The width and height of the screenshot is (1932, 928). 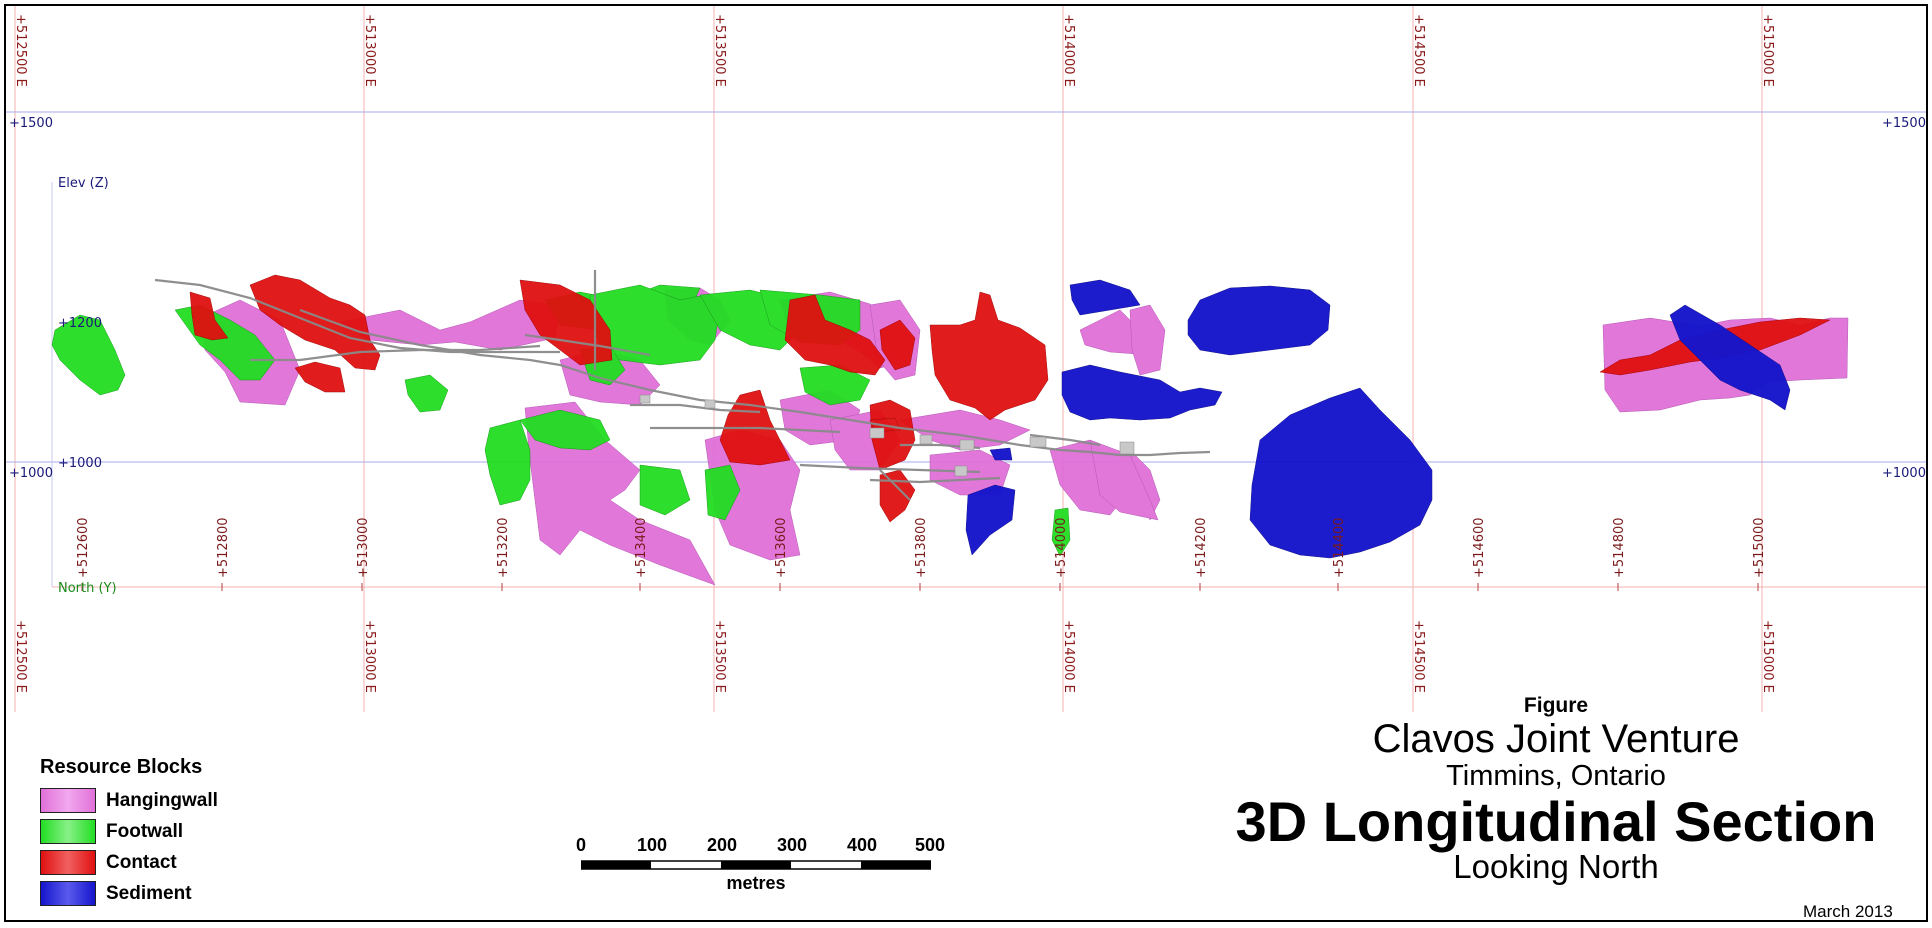 I want to click on elevation-label-right: +1500, so click(x=1904, y=123).